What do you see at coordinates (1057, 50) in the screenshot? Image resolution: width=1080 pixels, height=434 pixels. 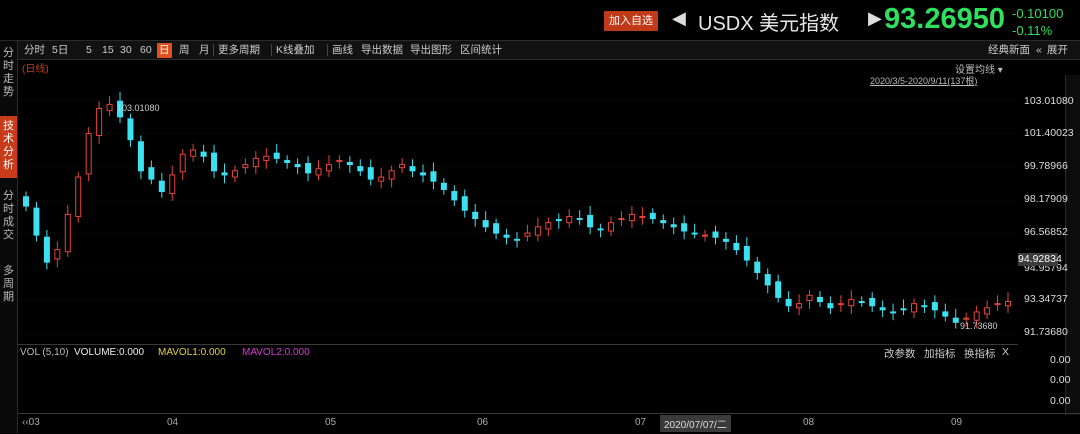 I see `expand-button: 展开` at bounding box center [1057, 50].